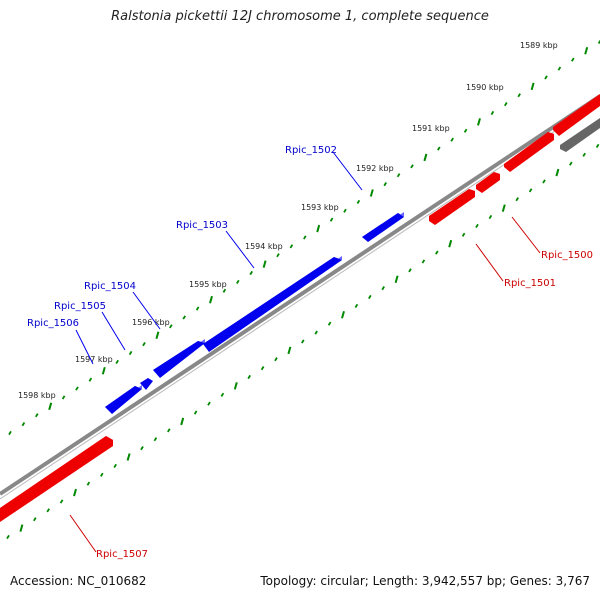 This screenshot has height=600, width=600. What do you see at coordinates (485, 87) in the screenshot?
I see `kbp-label: 1590 kbp` at bounding box center [485, 87].